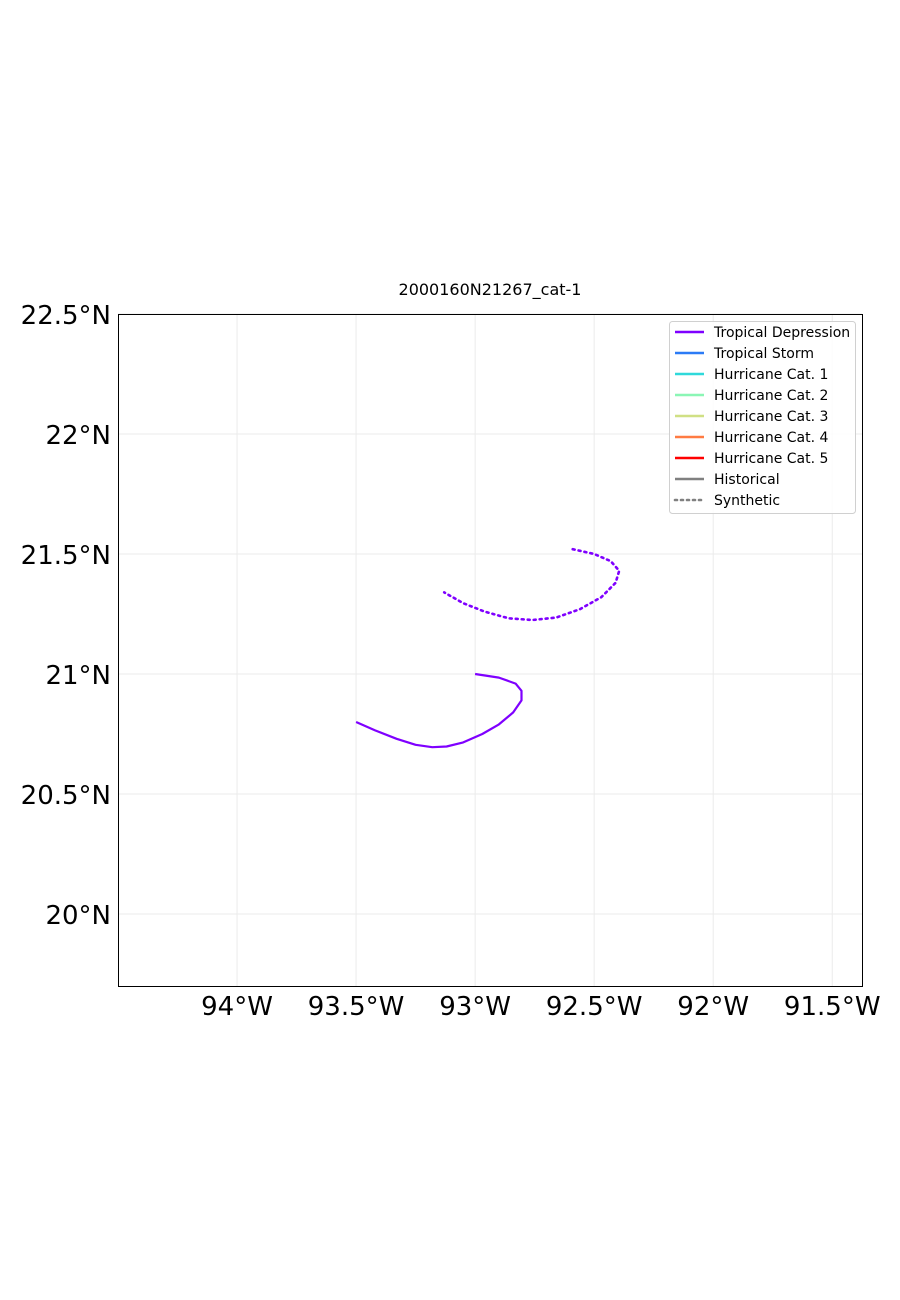  What do you see at coordinates (771, 396) in the screenshot?
I see `legend-label: Hurricane Cat. 2` at bounding box center [771, 396].